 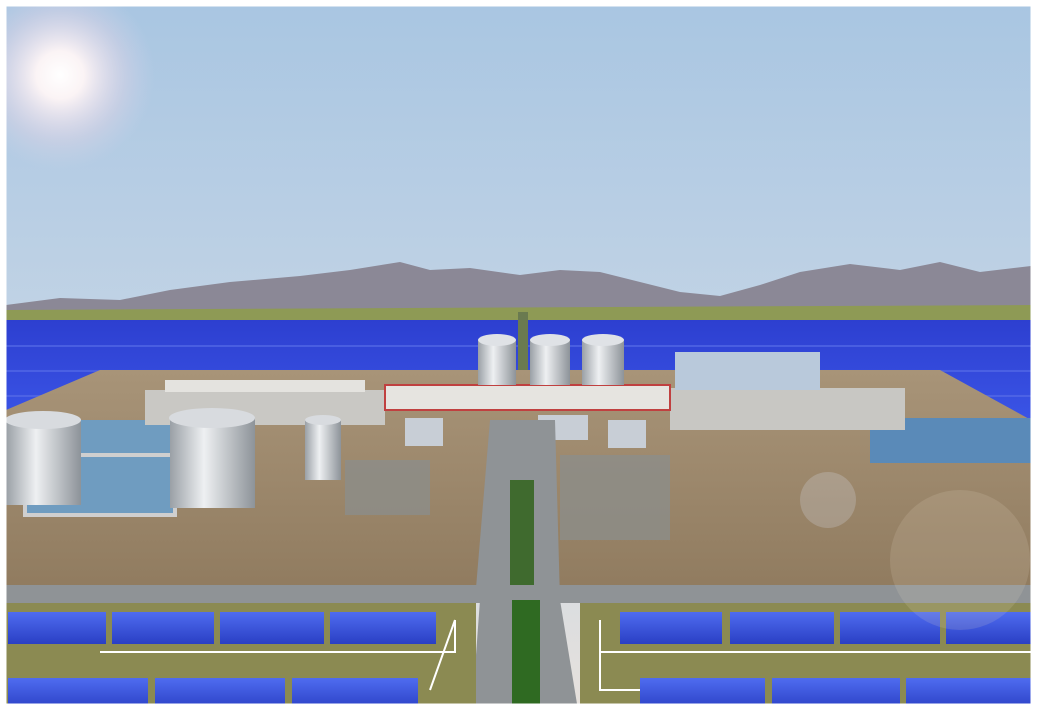 What do you see at coordinates (522, 540) in the screenshot?
I see `median-trees` at bounding box center [522, 540].